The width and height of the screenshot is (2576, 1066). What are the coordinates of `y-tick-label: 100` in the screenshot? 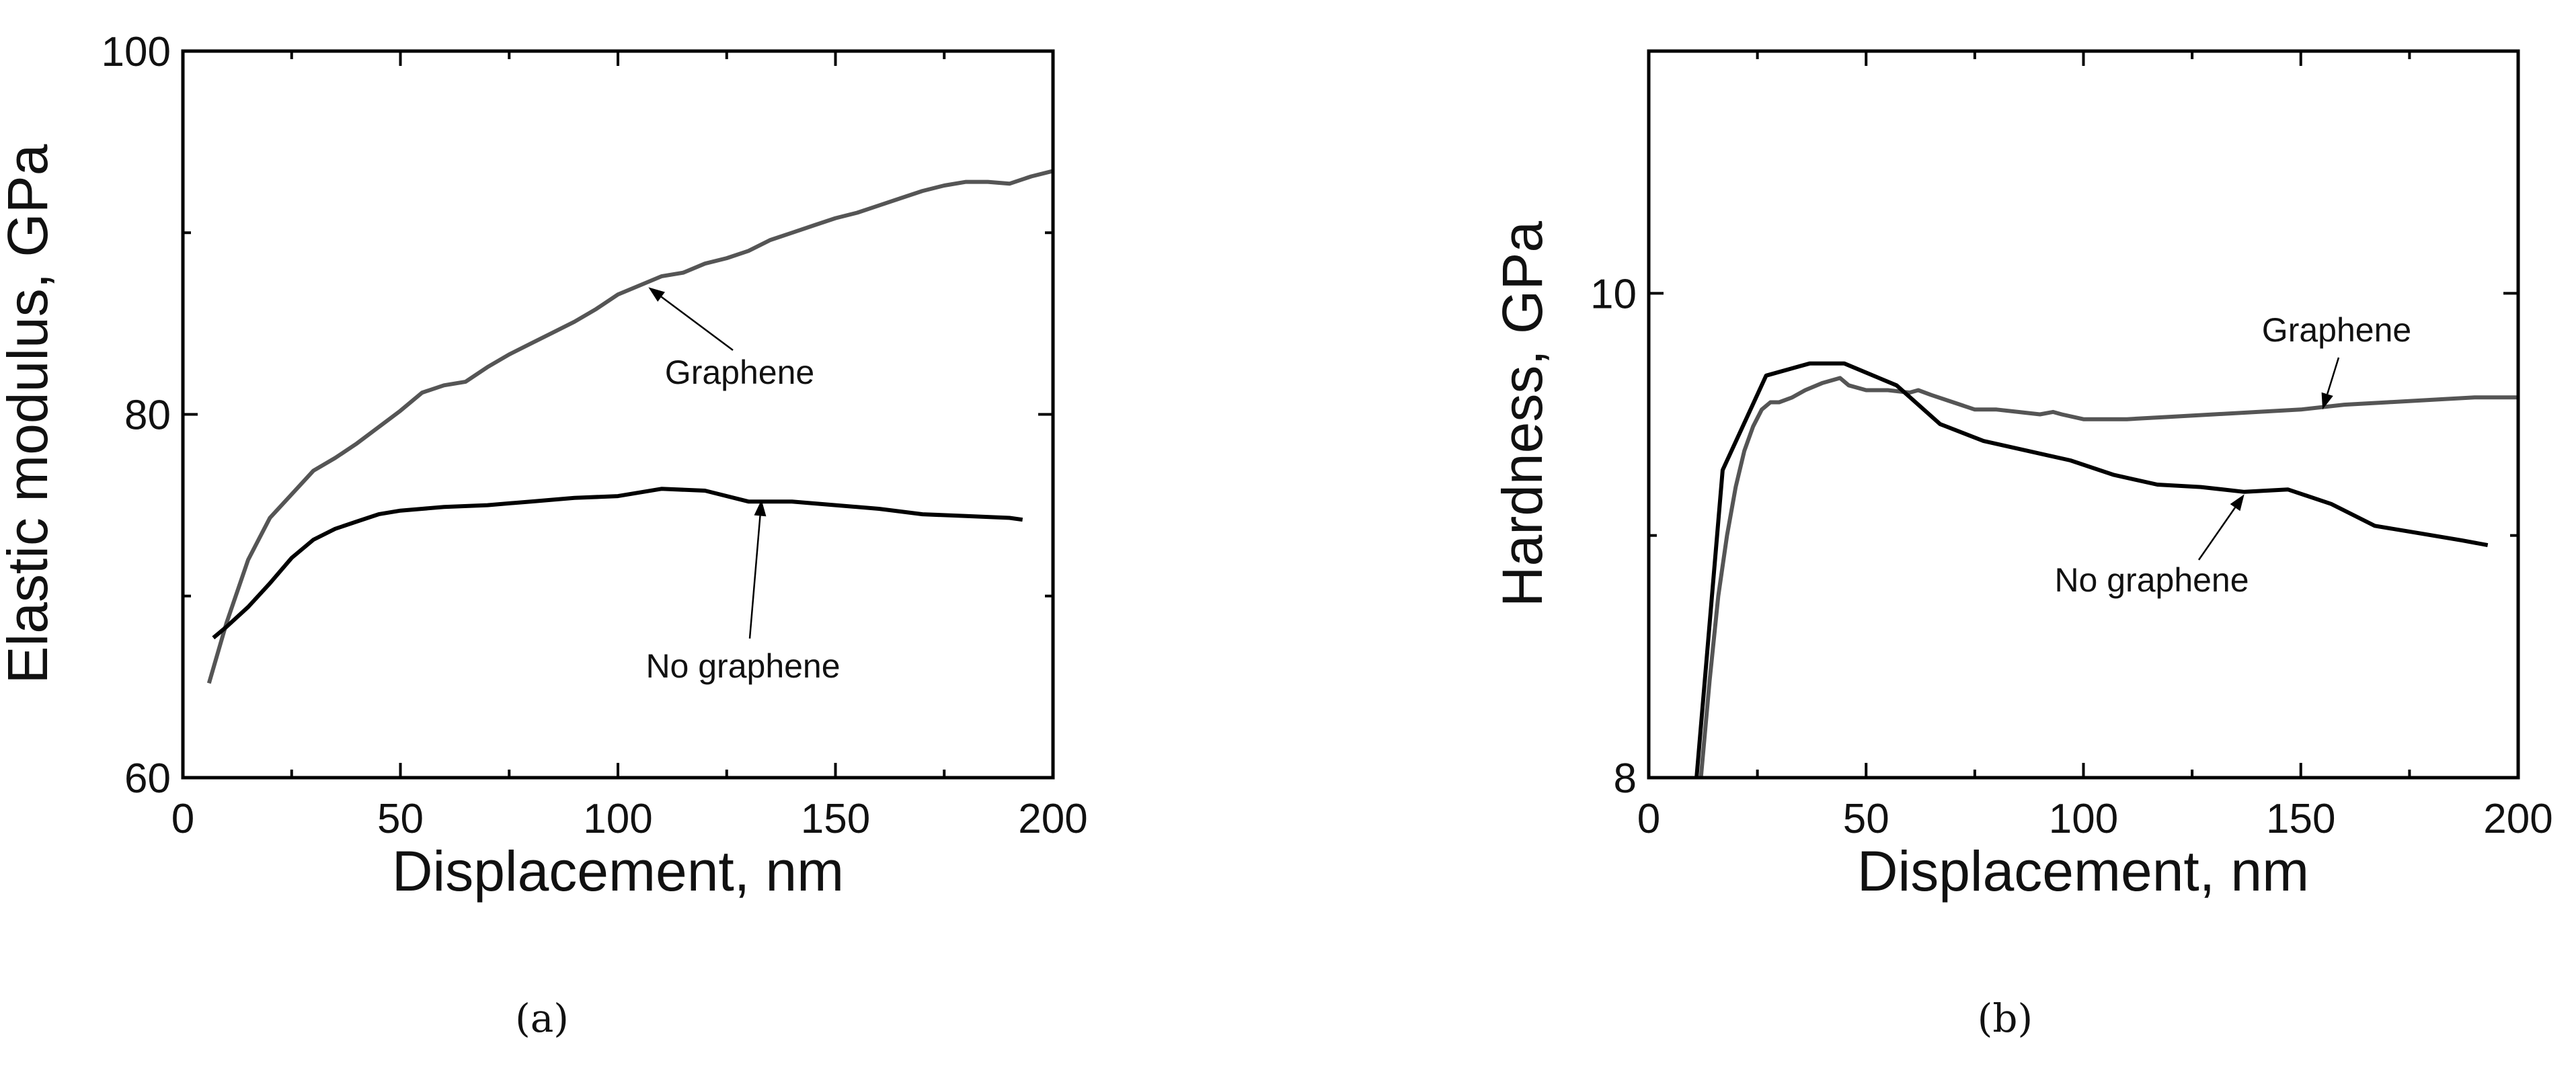 It's located at (137, 52).